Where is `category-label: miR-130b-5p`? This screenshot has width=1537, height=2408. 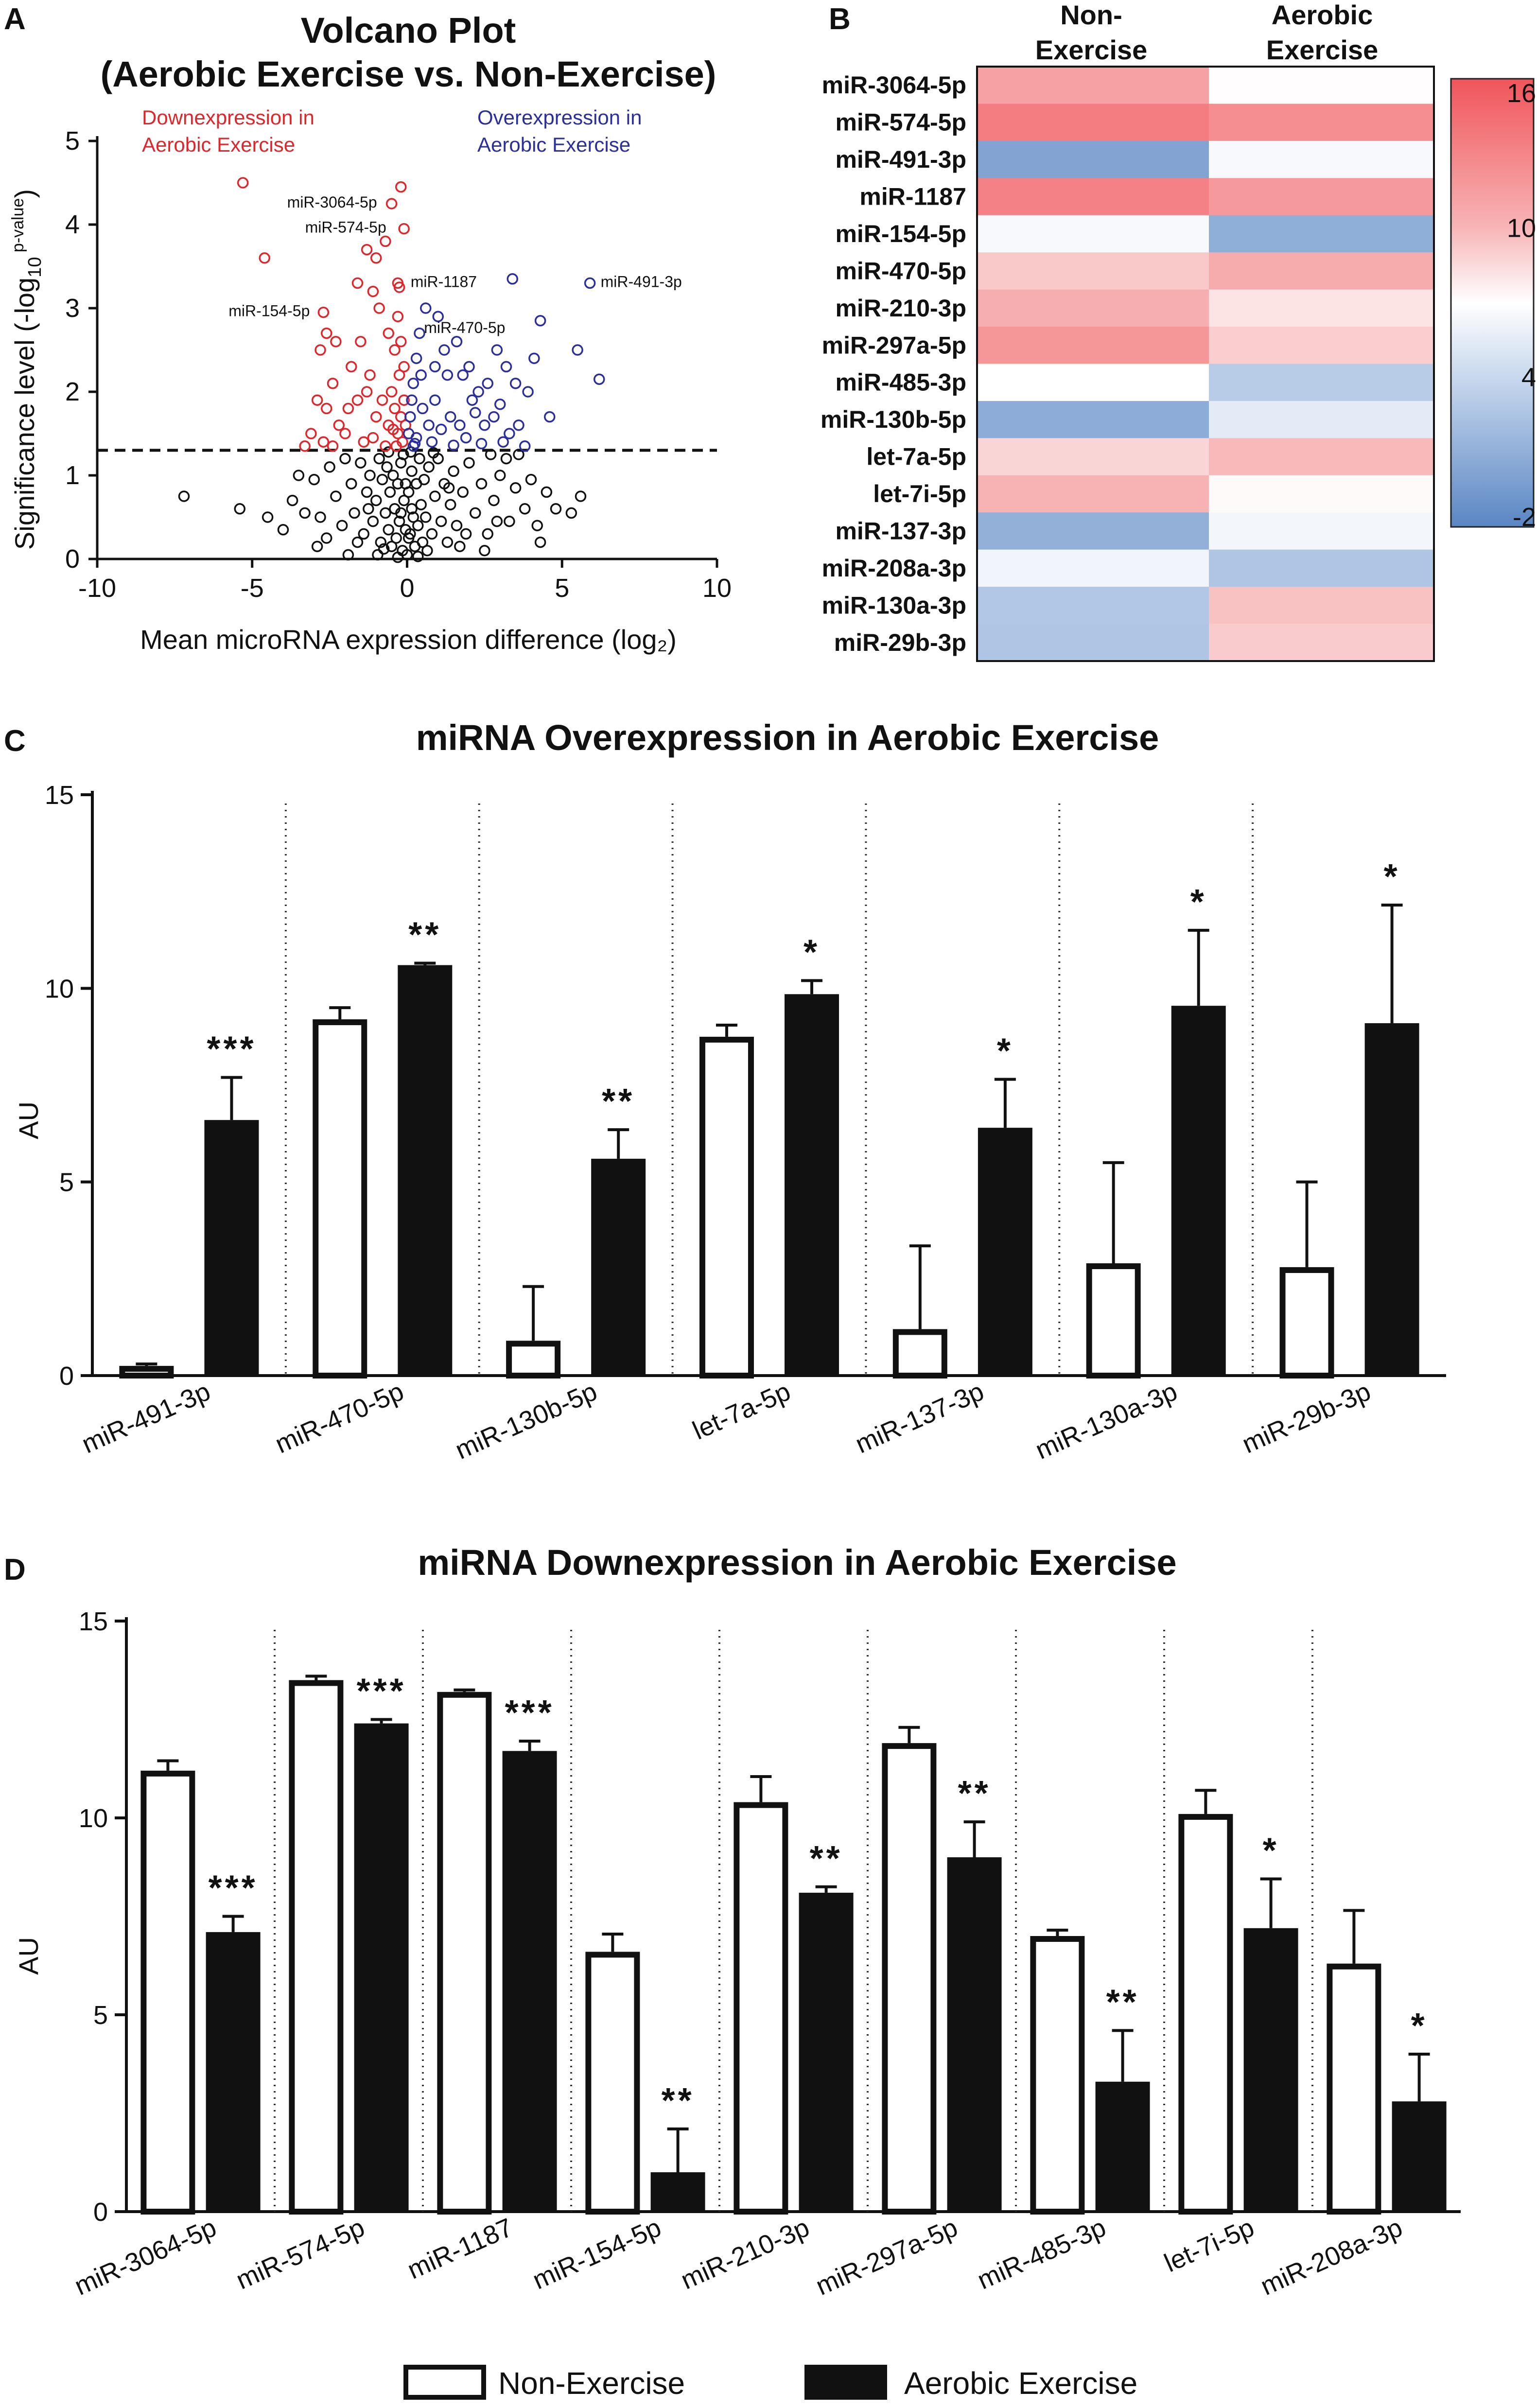 category-label: miR-130b-5p is located at coordinates (526, 1421).